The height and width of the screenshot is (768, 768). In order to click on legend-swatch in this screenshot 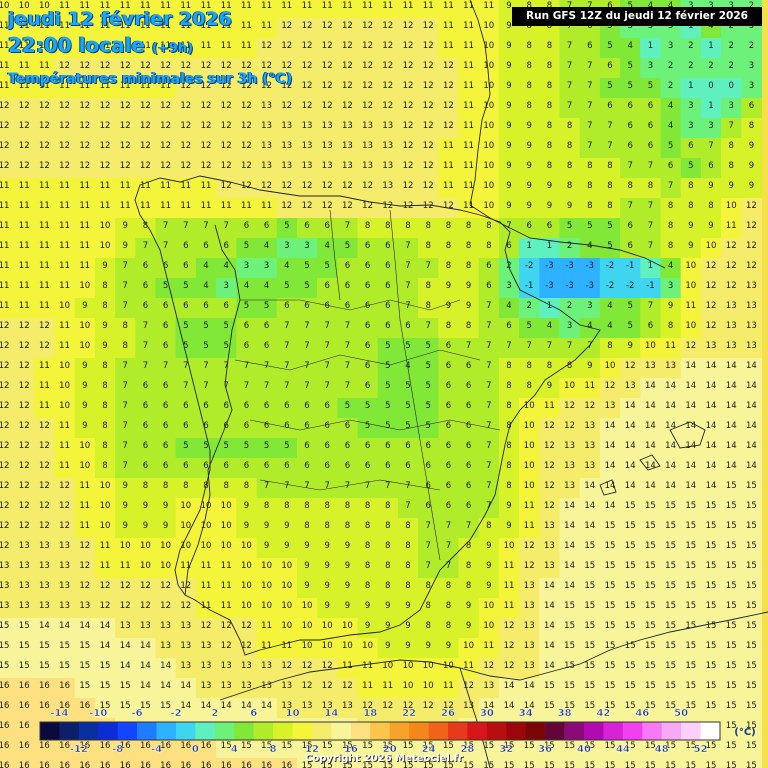, I will do `click(399, 731)`.